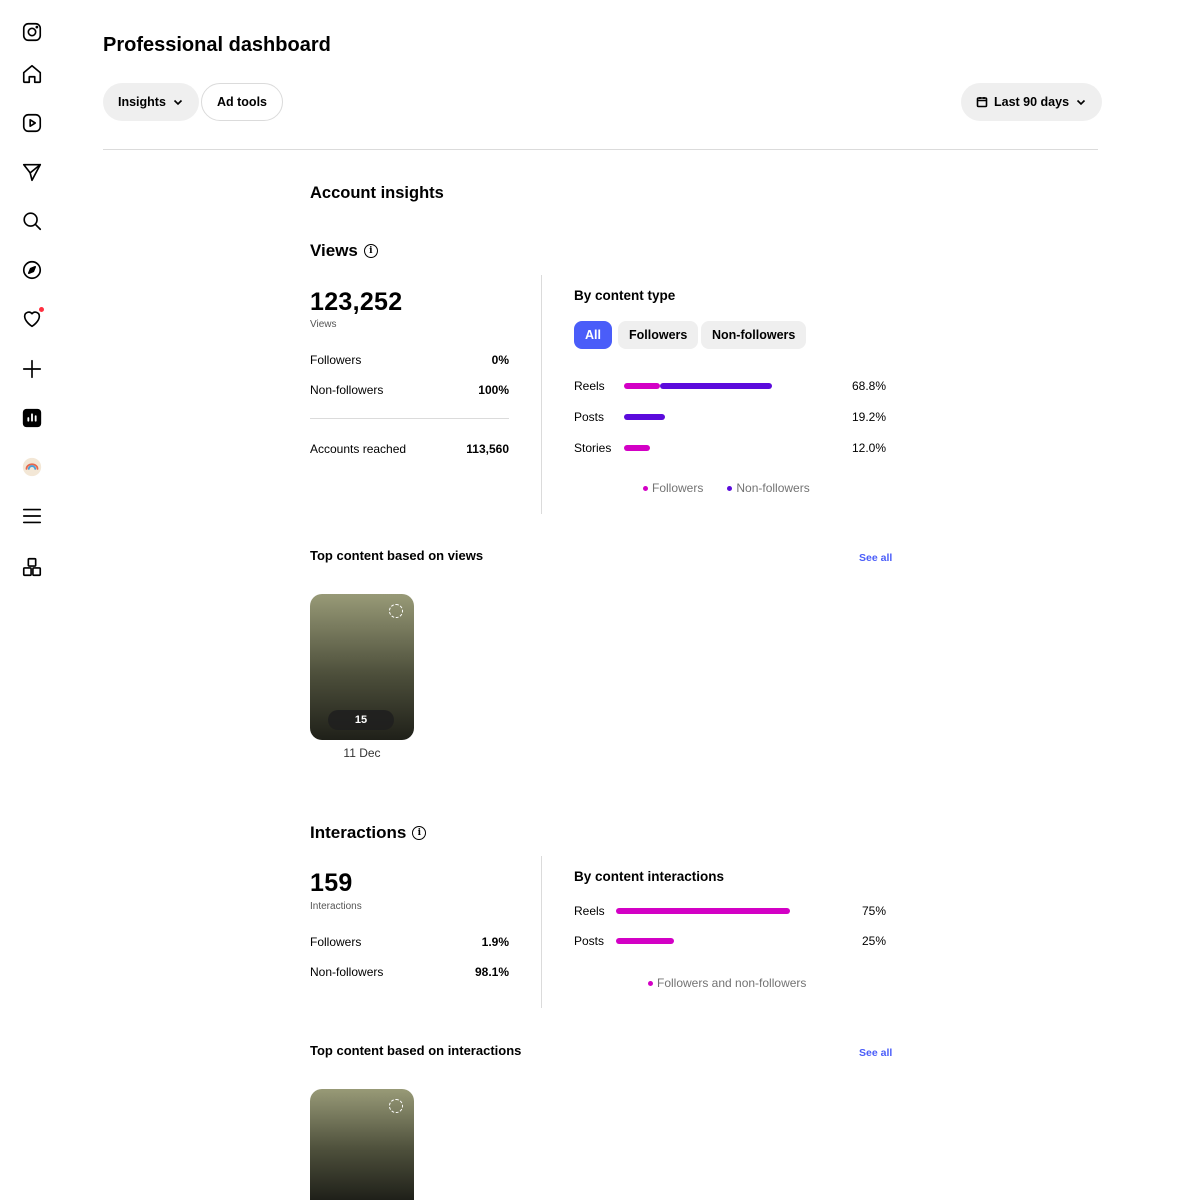 Image resolution: width=1200 pixels, height=1200 pixels. I want to click on tab-followers: Followers, so click(658, 335).